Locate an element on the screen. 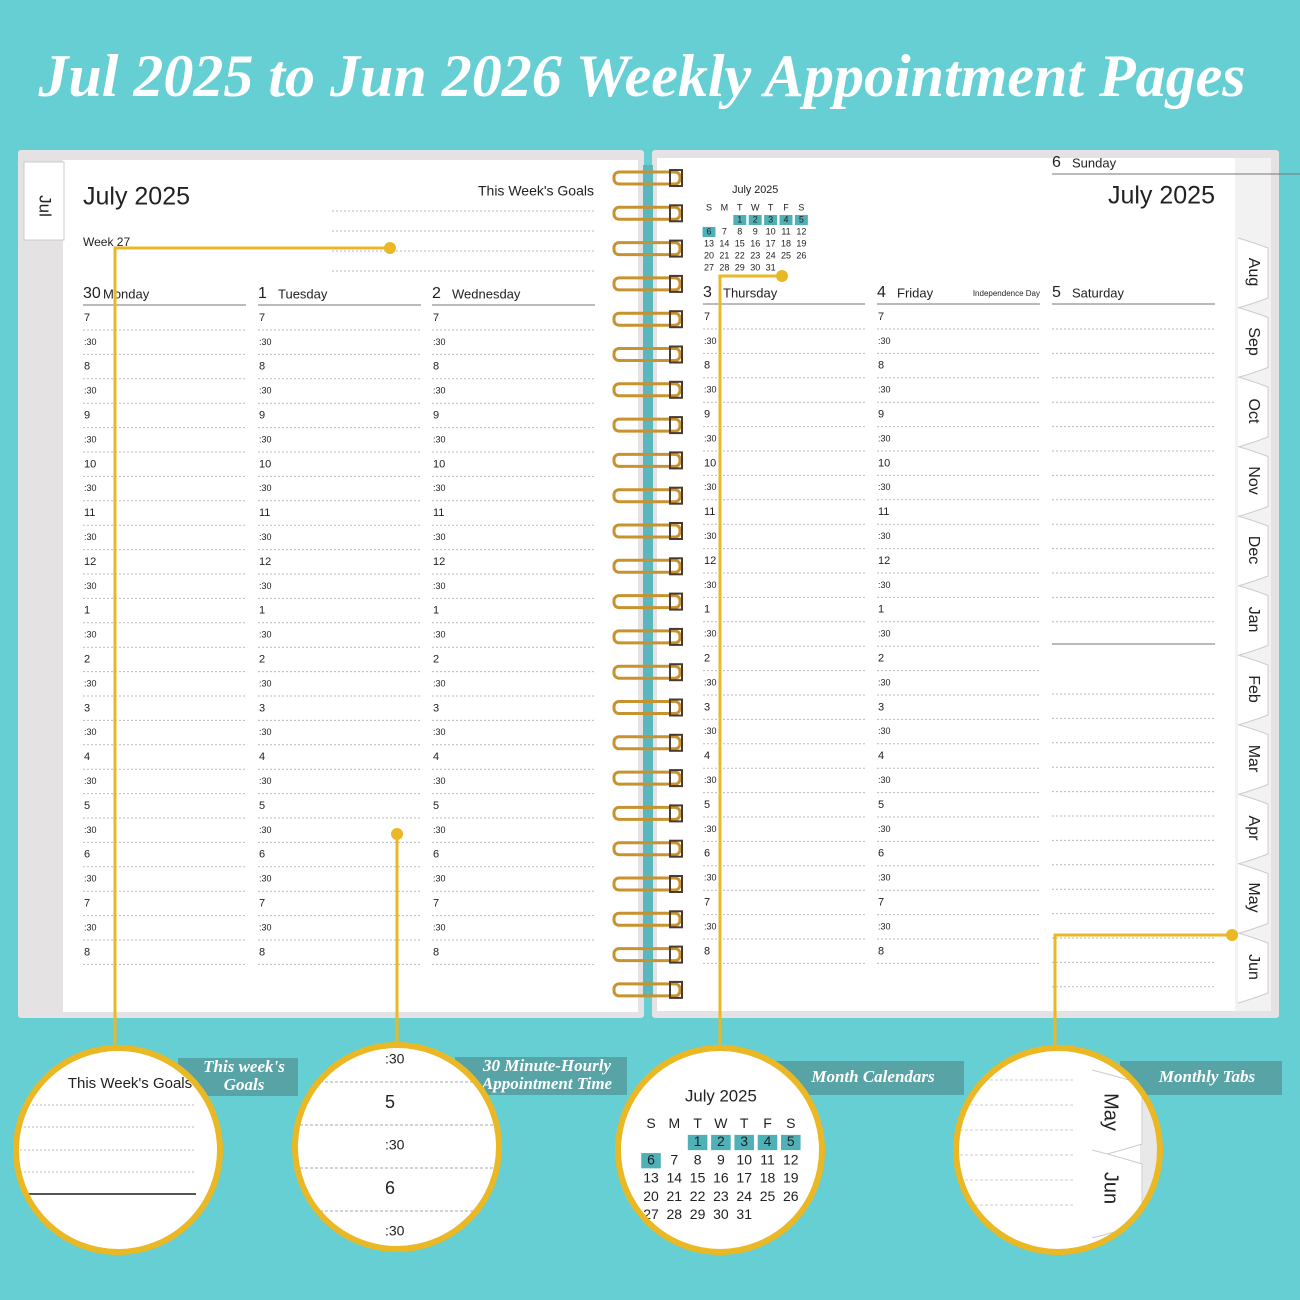 The height and width of the screenshot is (1300, 1300). label: Saturday is located at coordinates (1098, 292).